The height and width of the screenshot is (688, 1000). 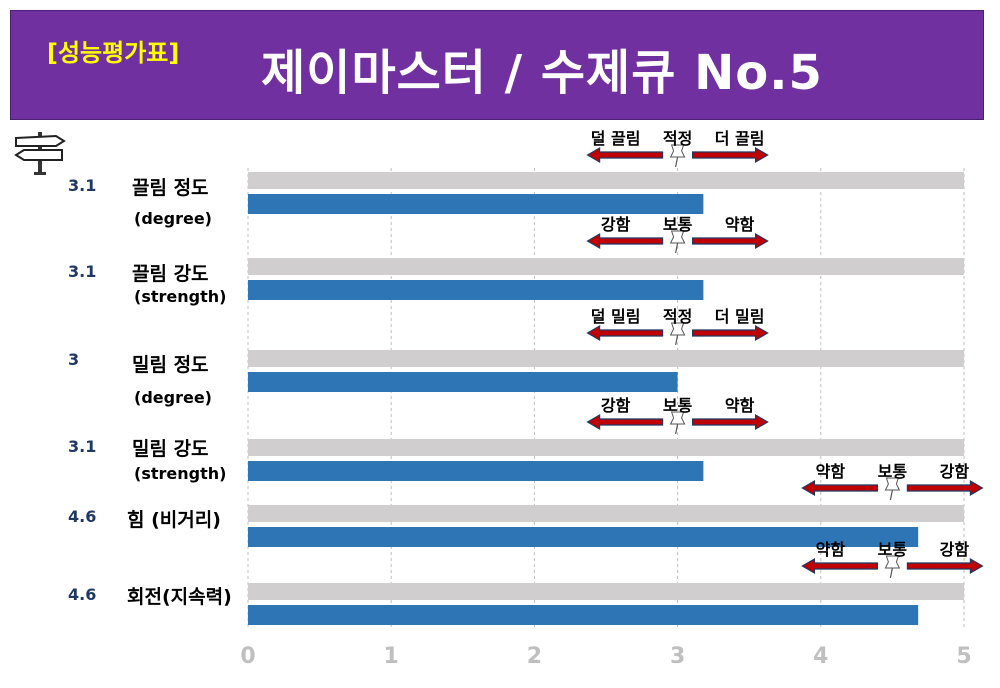 What do you see at coordinates (534, 656) in the screenshot?
I see `x-tick-label: 2` at bounding box center [534, 656].